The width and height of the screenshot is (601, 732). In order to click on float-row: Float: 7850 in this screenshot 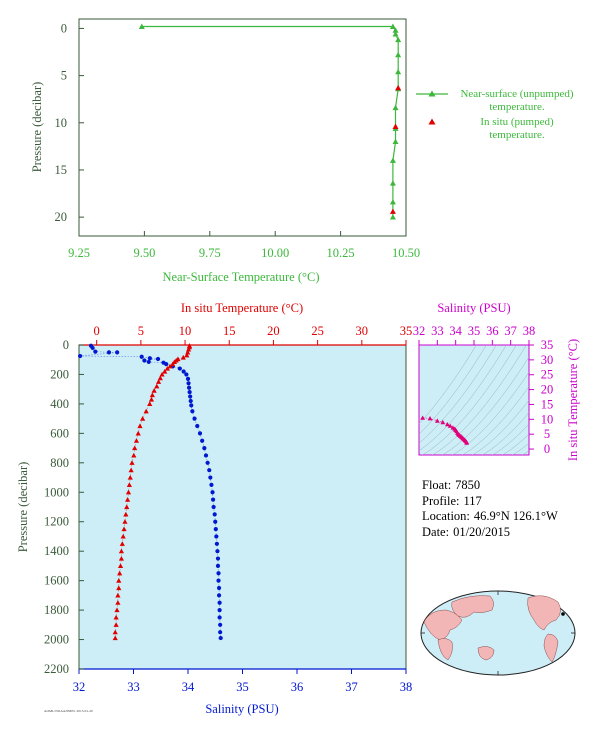, I will do `click(492, 486)`.